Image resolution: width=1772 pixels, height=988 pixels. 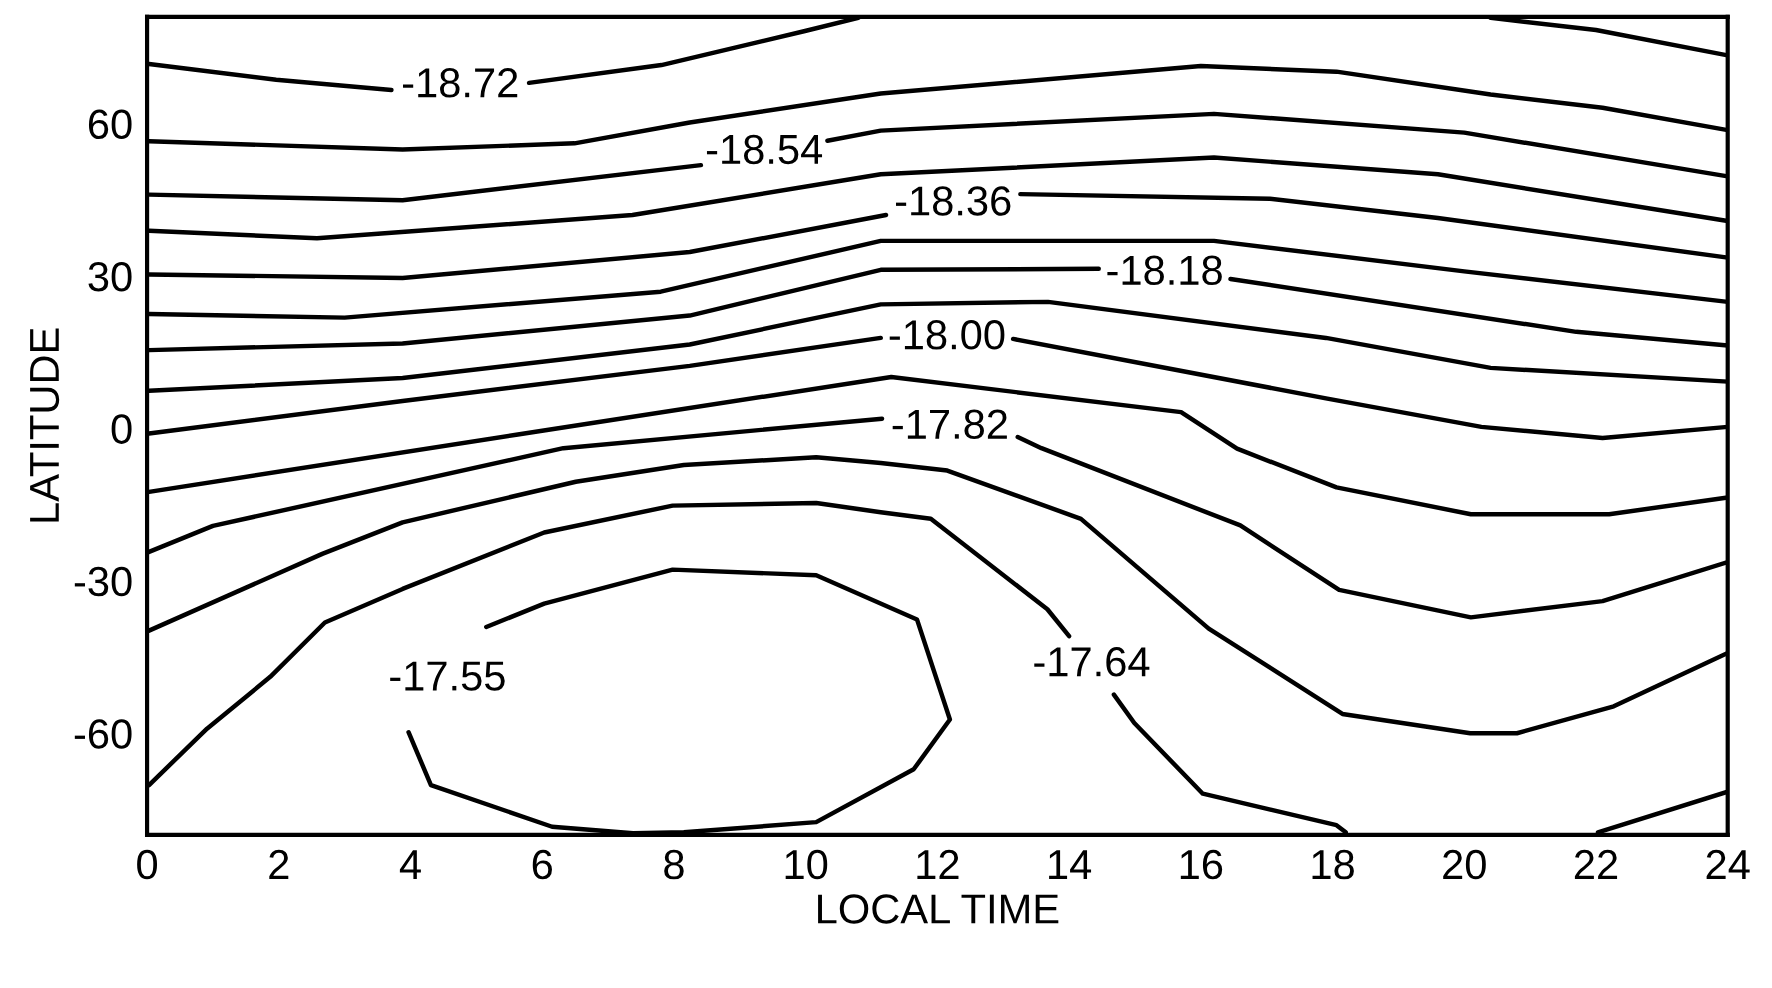 What do you see at coordinates (103, 734) in the screenshot?
I see `y-tick-label: -60` at bounding box center [103, 734].